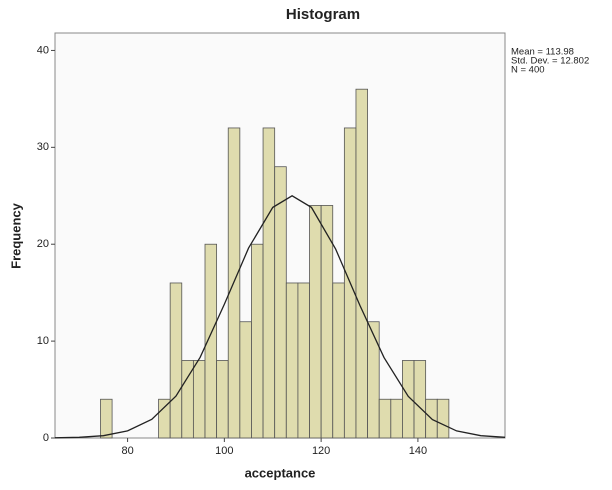 The height and width of the screenshot is (490, 612). Describe the element at coordinates (43, 147) in the screenshot. I see `y-tick-label: 30` at that location.